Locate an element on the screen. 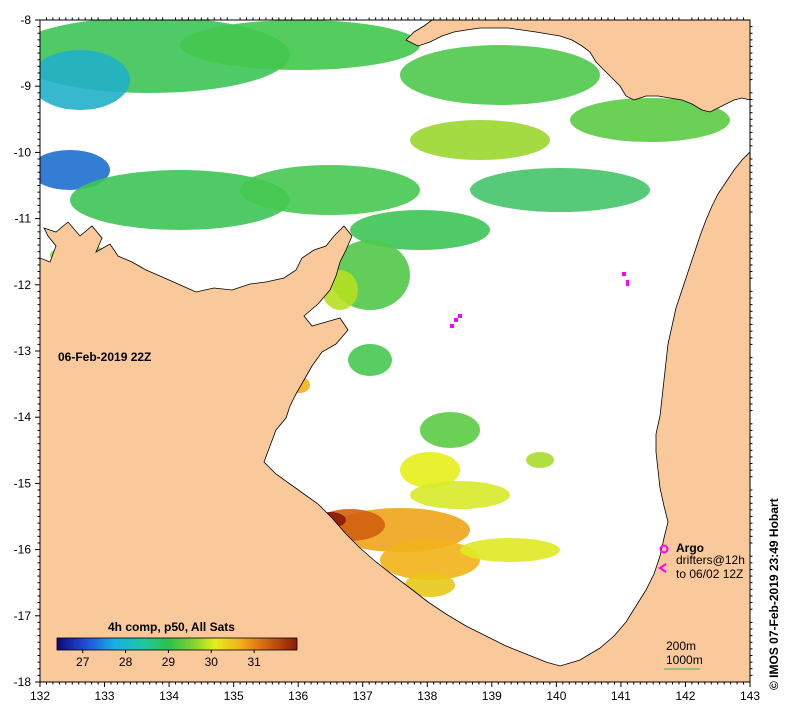  credit-label: © IMOS 07-Feb-2019 23:49 Hobart is located at coordinates (774, 594).